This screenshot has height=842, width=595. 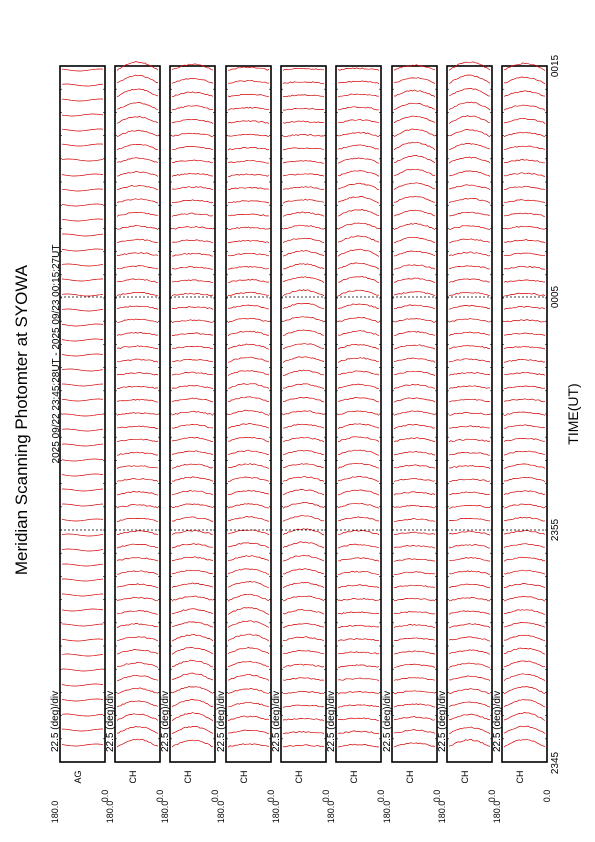 What do you see at coordinates (412, 443) in the screenshot?
I see `panel-7: 22.5 (deg)/div 180.0 0.0 CH` at bounding box center [412, 443].